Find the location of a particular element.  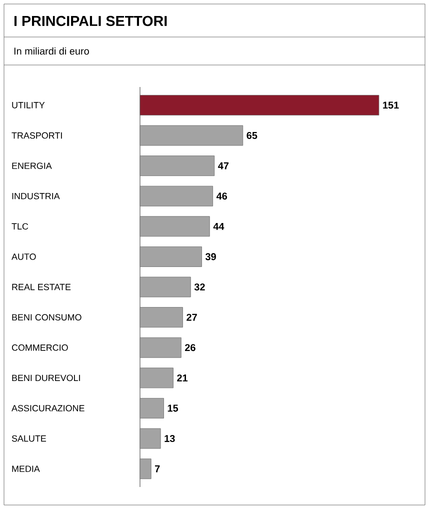

y-tick-label: MEDIA is located at coordinates (26, 469).